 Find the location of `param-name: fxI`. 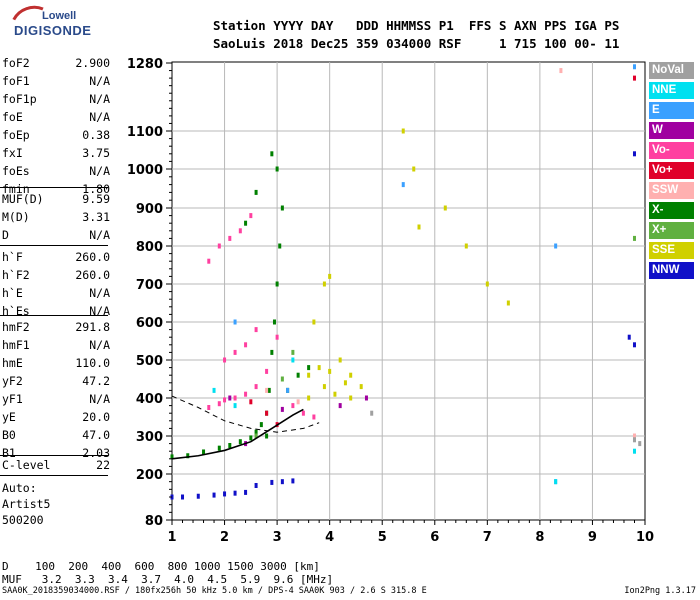

param-name: fxI is located at coordinates (12, 153).